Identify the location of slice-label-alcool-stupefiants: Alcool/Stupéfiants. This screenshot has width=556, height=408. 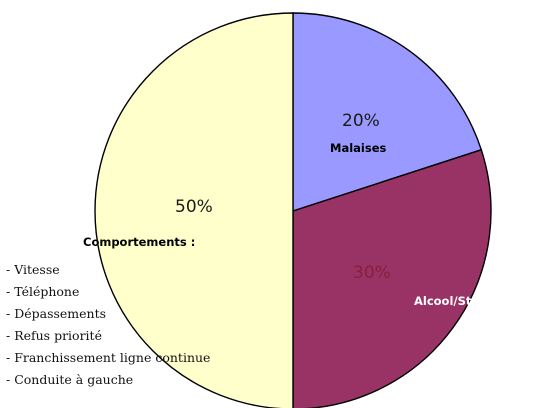
(473, 301).